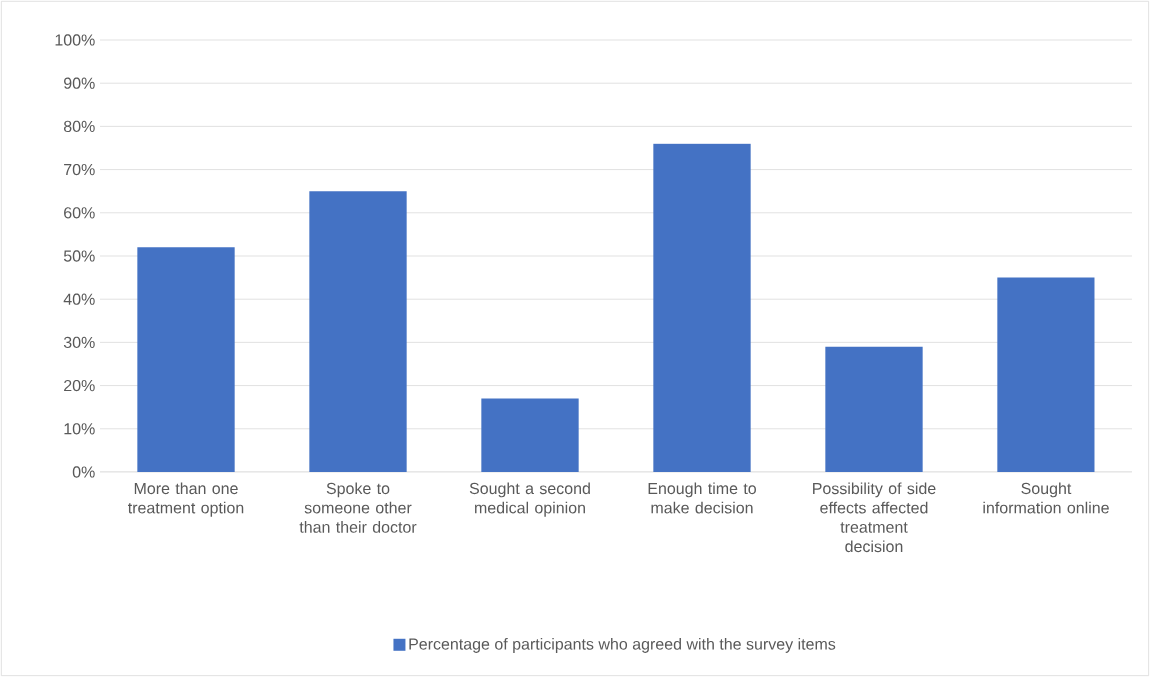  What do you see at coordinates (529, 499) in the screenshot?
I see `x-tick-label: Sought a second medical opinion` at bounding box center [529, 499].